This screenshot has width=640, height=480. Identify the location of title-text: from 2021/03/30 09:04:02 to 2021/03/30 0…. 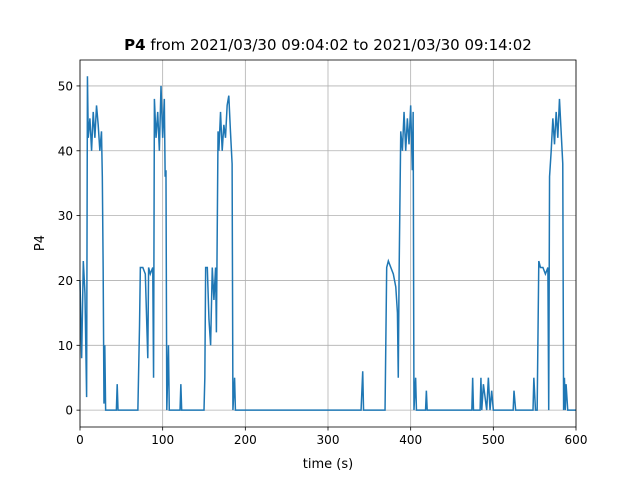
(340, 45).